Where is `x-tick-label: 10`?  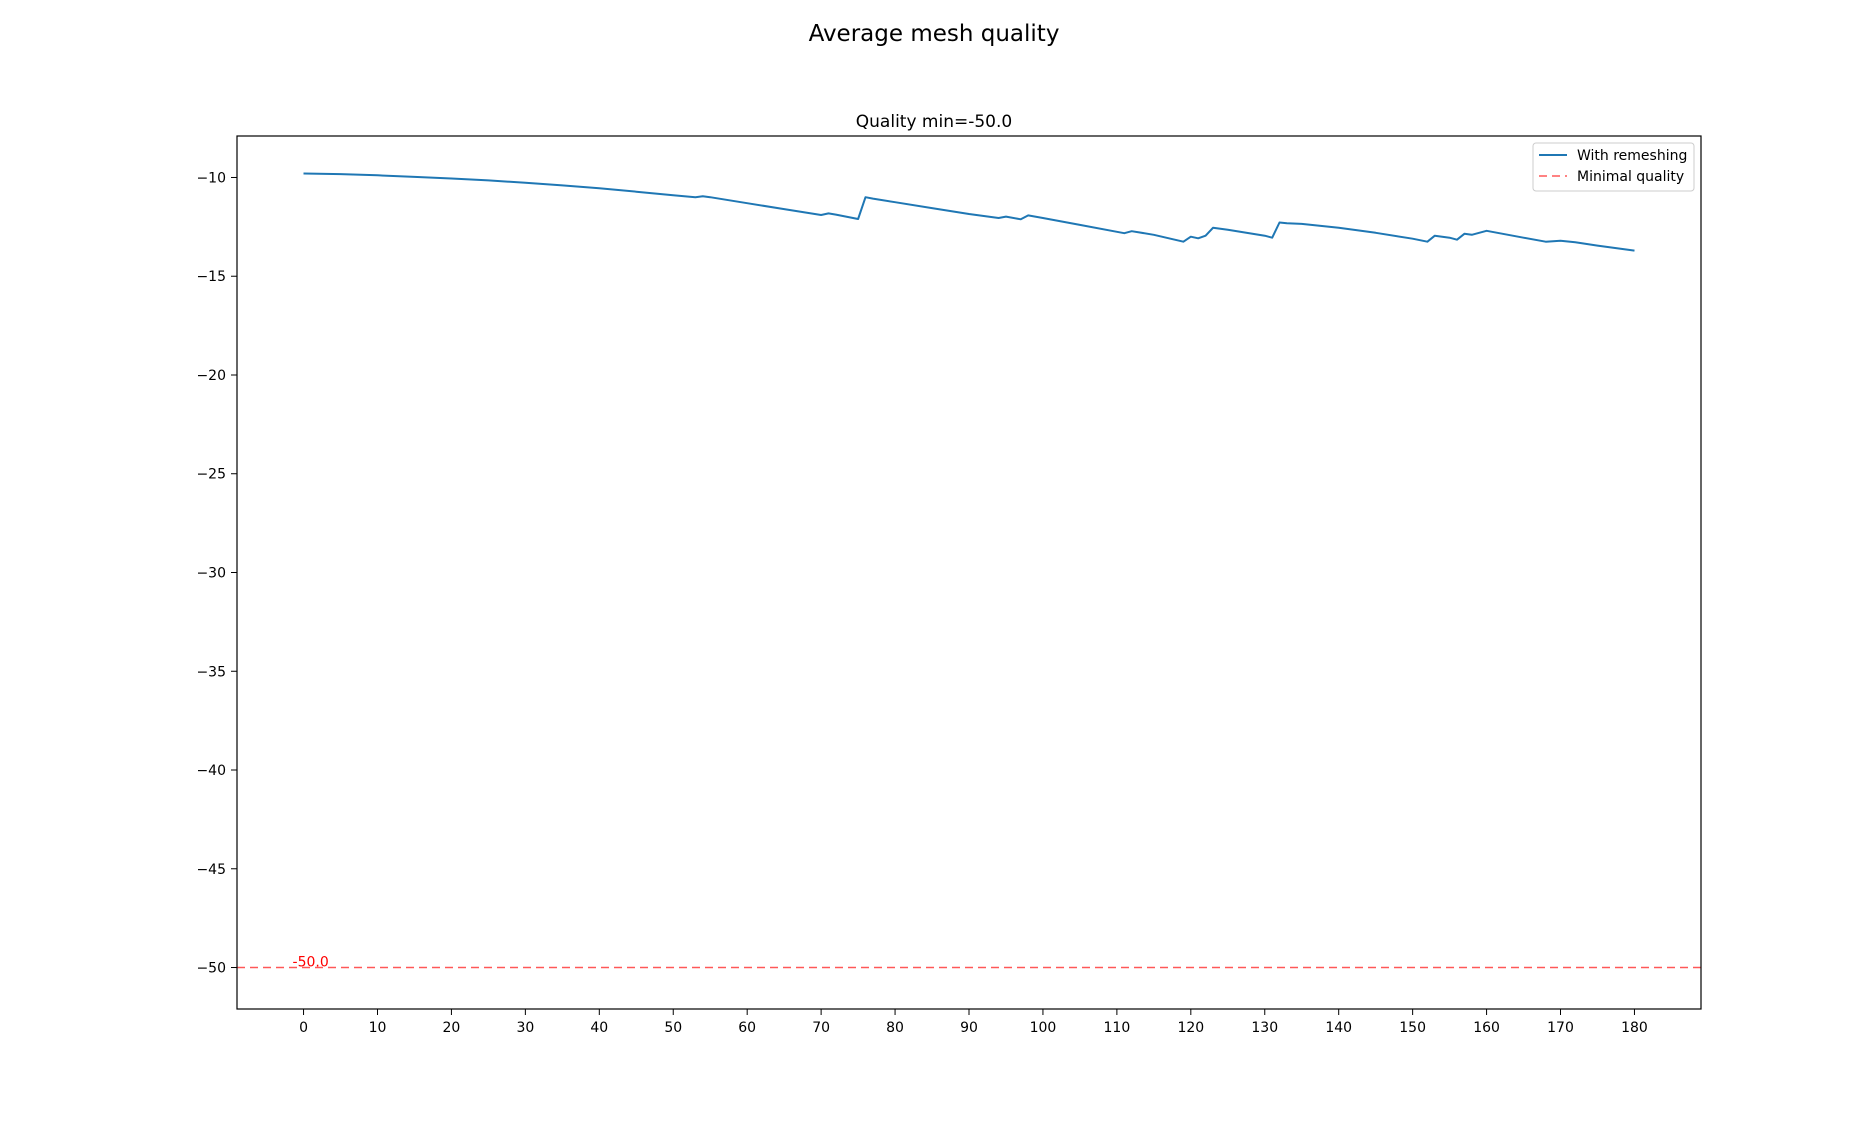
x-tick-label: 10 is located at coordinates (378, 1028).